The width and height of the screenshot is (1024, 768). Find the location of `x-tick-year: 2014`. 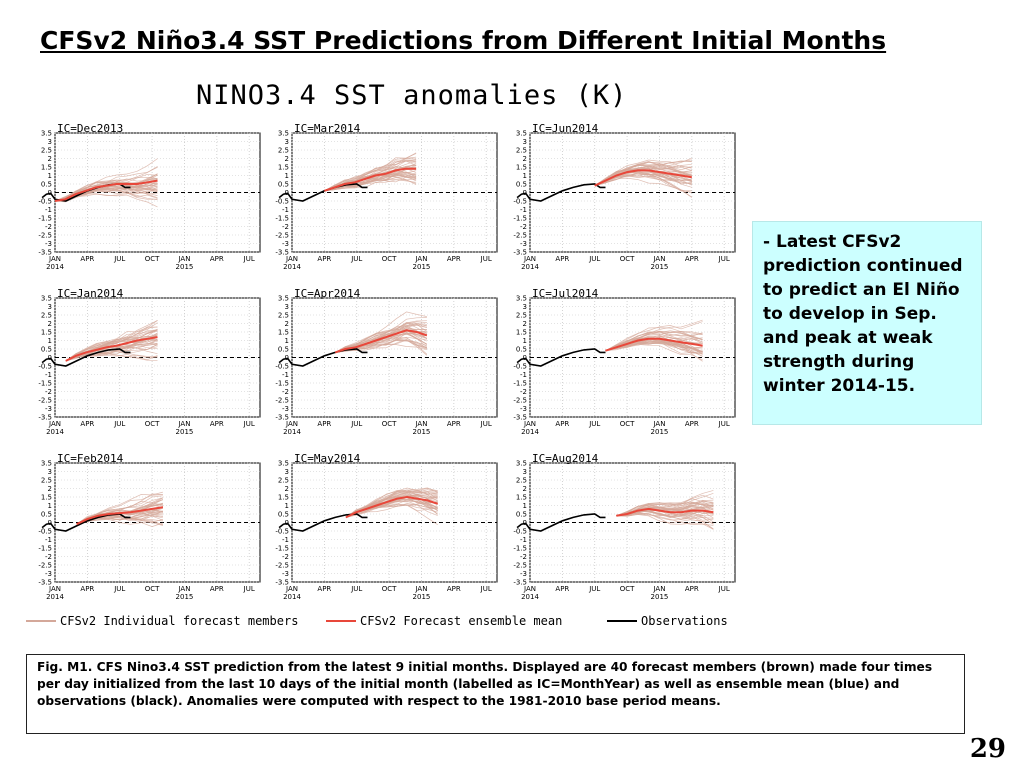

x-tick-year: 2014 is located at coordinates (530, 597).